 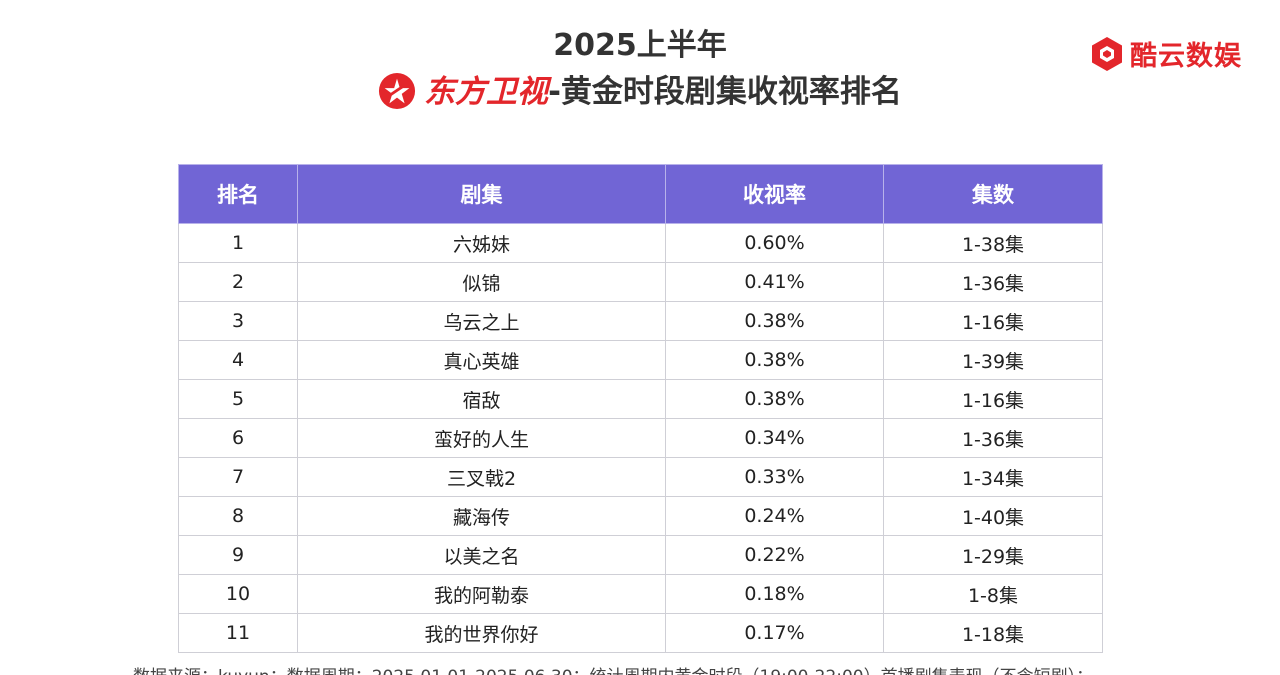 I want to click on kuyun-logo-icon, so click(x=1107, y=53).